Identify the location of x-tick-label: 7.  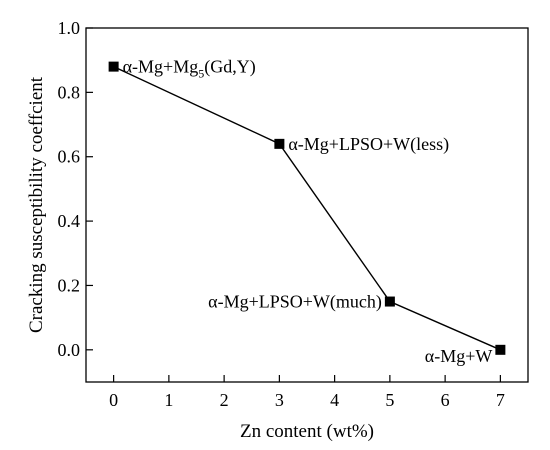
(500, 400).